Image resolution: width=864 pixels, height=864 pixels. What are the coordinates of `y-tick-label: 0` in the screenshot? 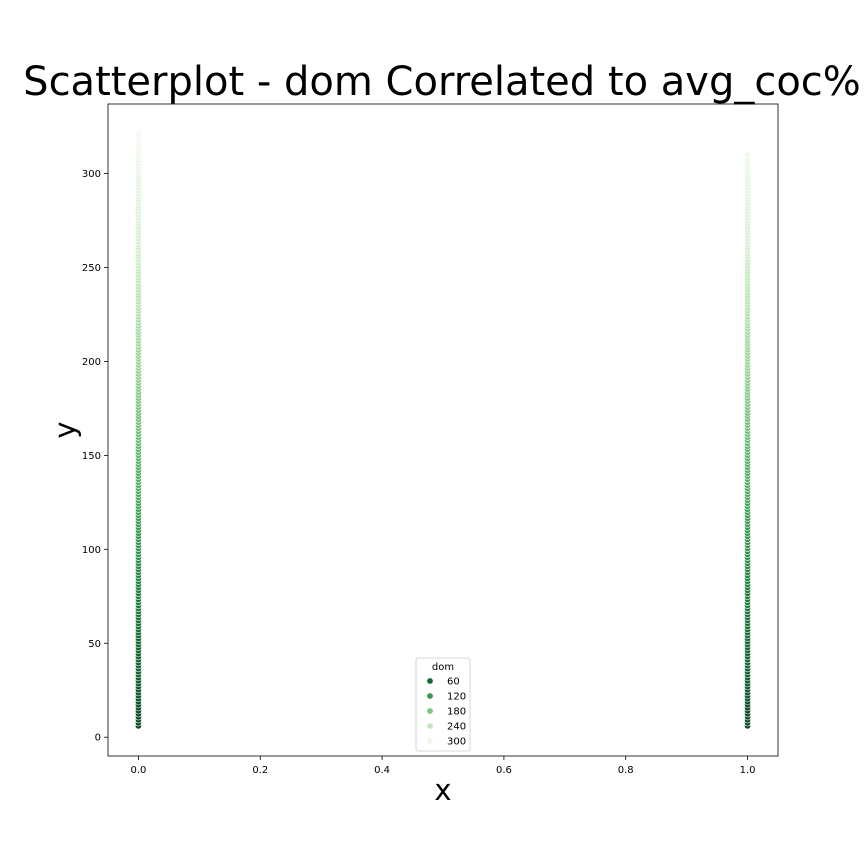 It's located at (98, 738).